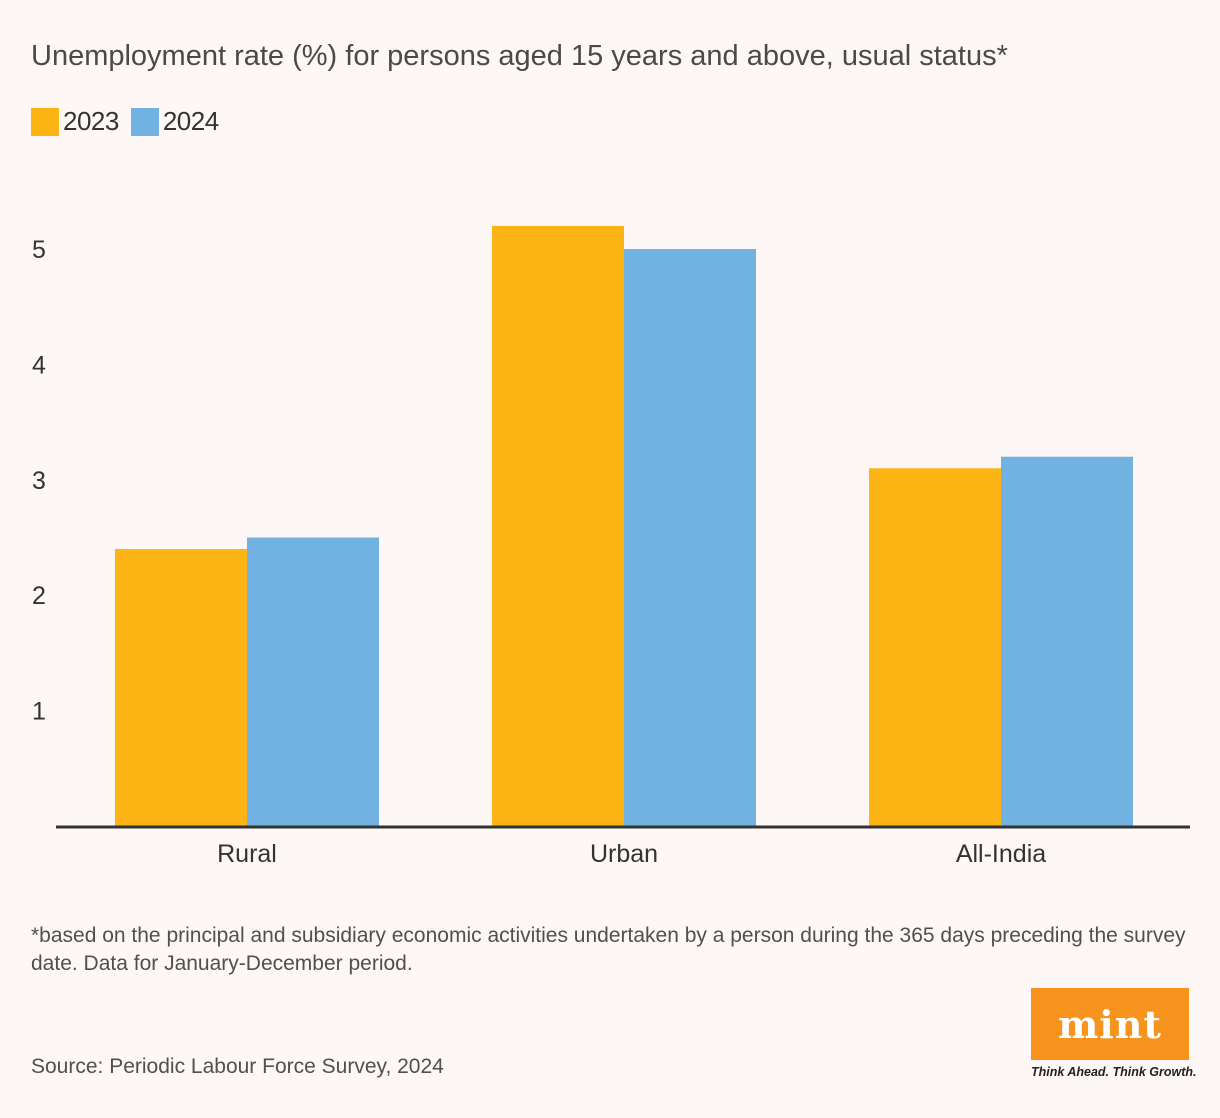  What do you see at coordinates (1114, 1072) in the screenshot?
I see `logo-tagline: Think Ahead. Think Growth.` at bounding box center [1114, 1072].